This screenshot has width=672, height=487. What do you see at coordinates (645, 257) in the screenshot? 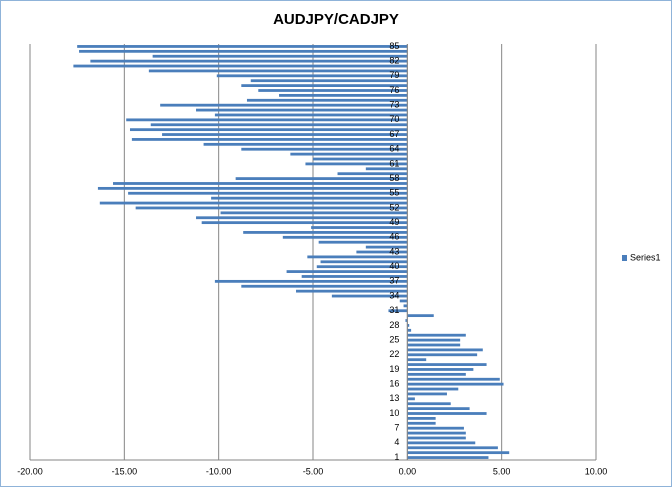
I see `legend-label: Series1` at bounding box center [645, 257].